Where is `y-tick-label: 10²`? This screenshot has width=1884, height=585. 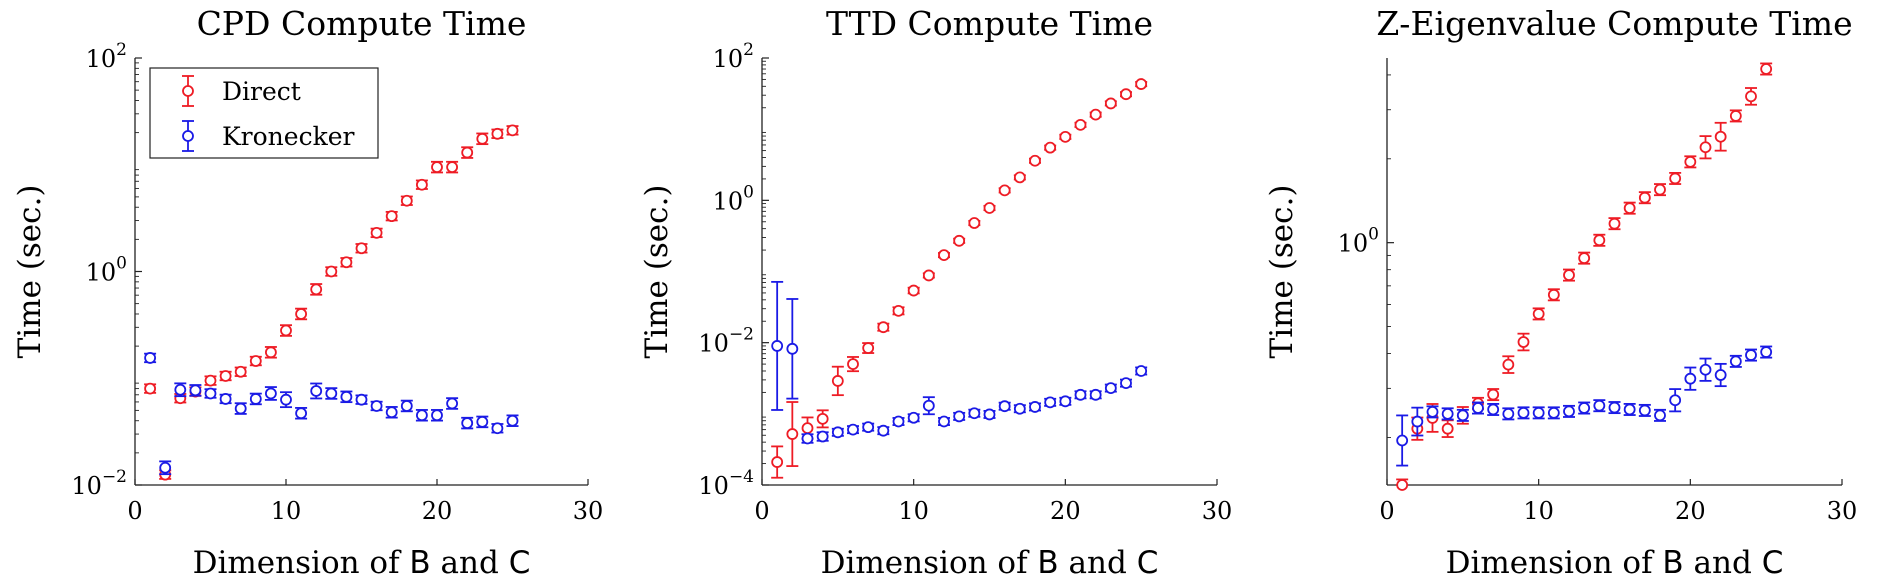
y-tick-label: 10² is located at coordinates (733, 56).